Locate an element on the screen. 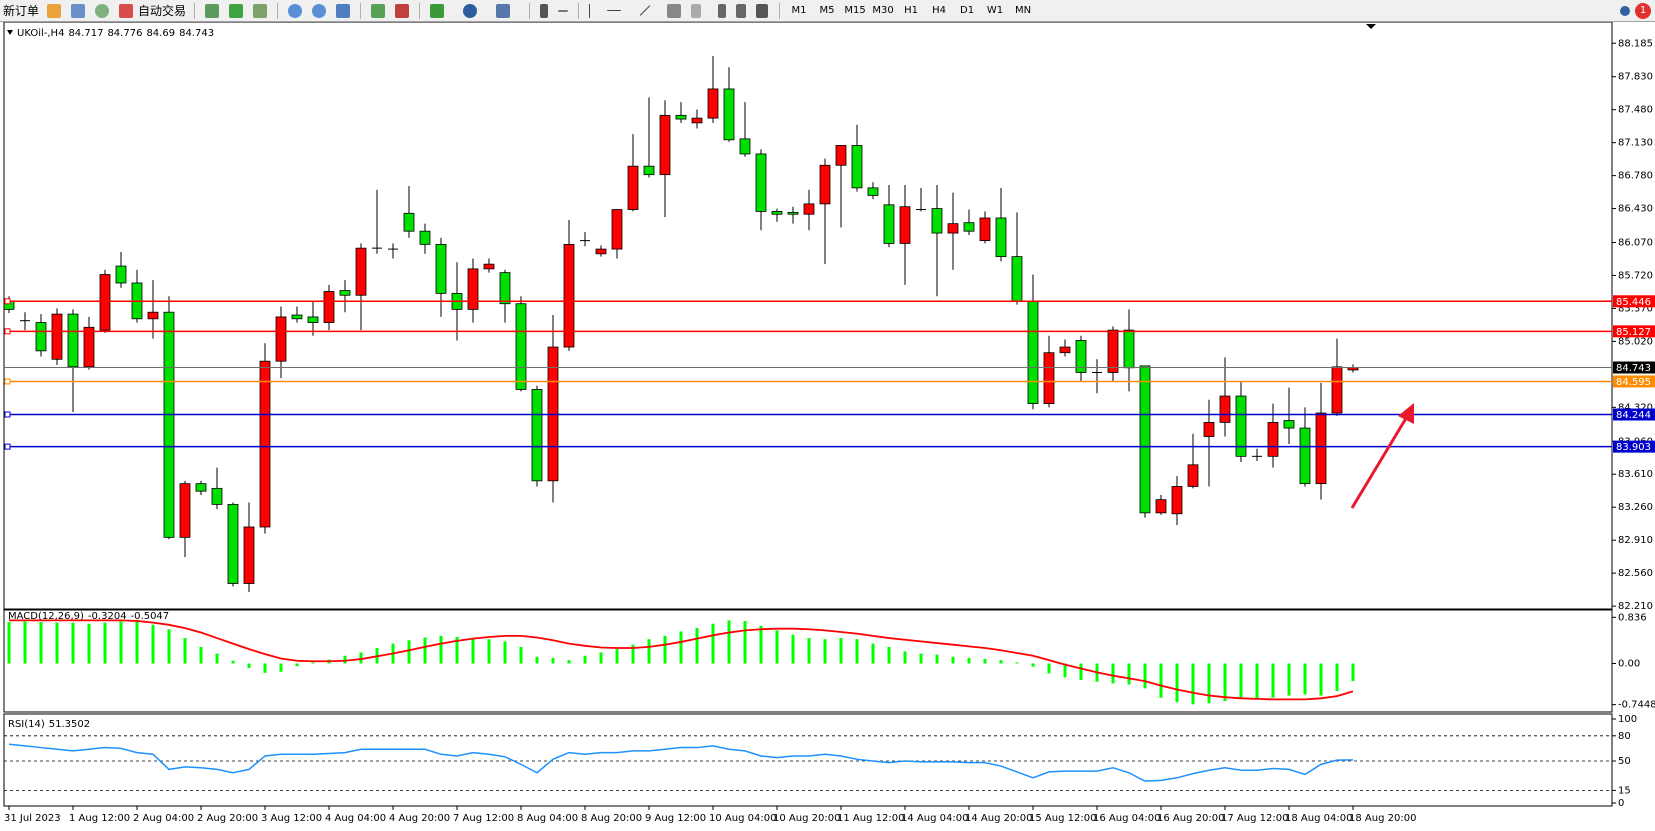 This screenshot has height=831, width=1655. text-icon is located at coordinates (722, 10).